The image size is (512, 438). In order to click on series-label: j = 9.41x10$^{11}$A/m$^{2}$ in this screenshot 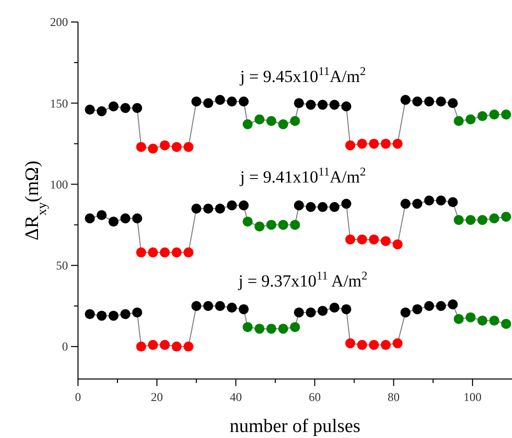, I will do `click(302, 175)`.